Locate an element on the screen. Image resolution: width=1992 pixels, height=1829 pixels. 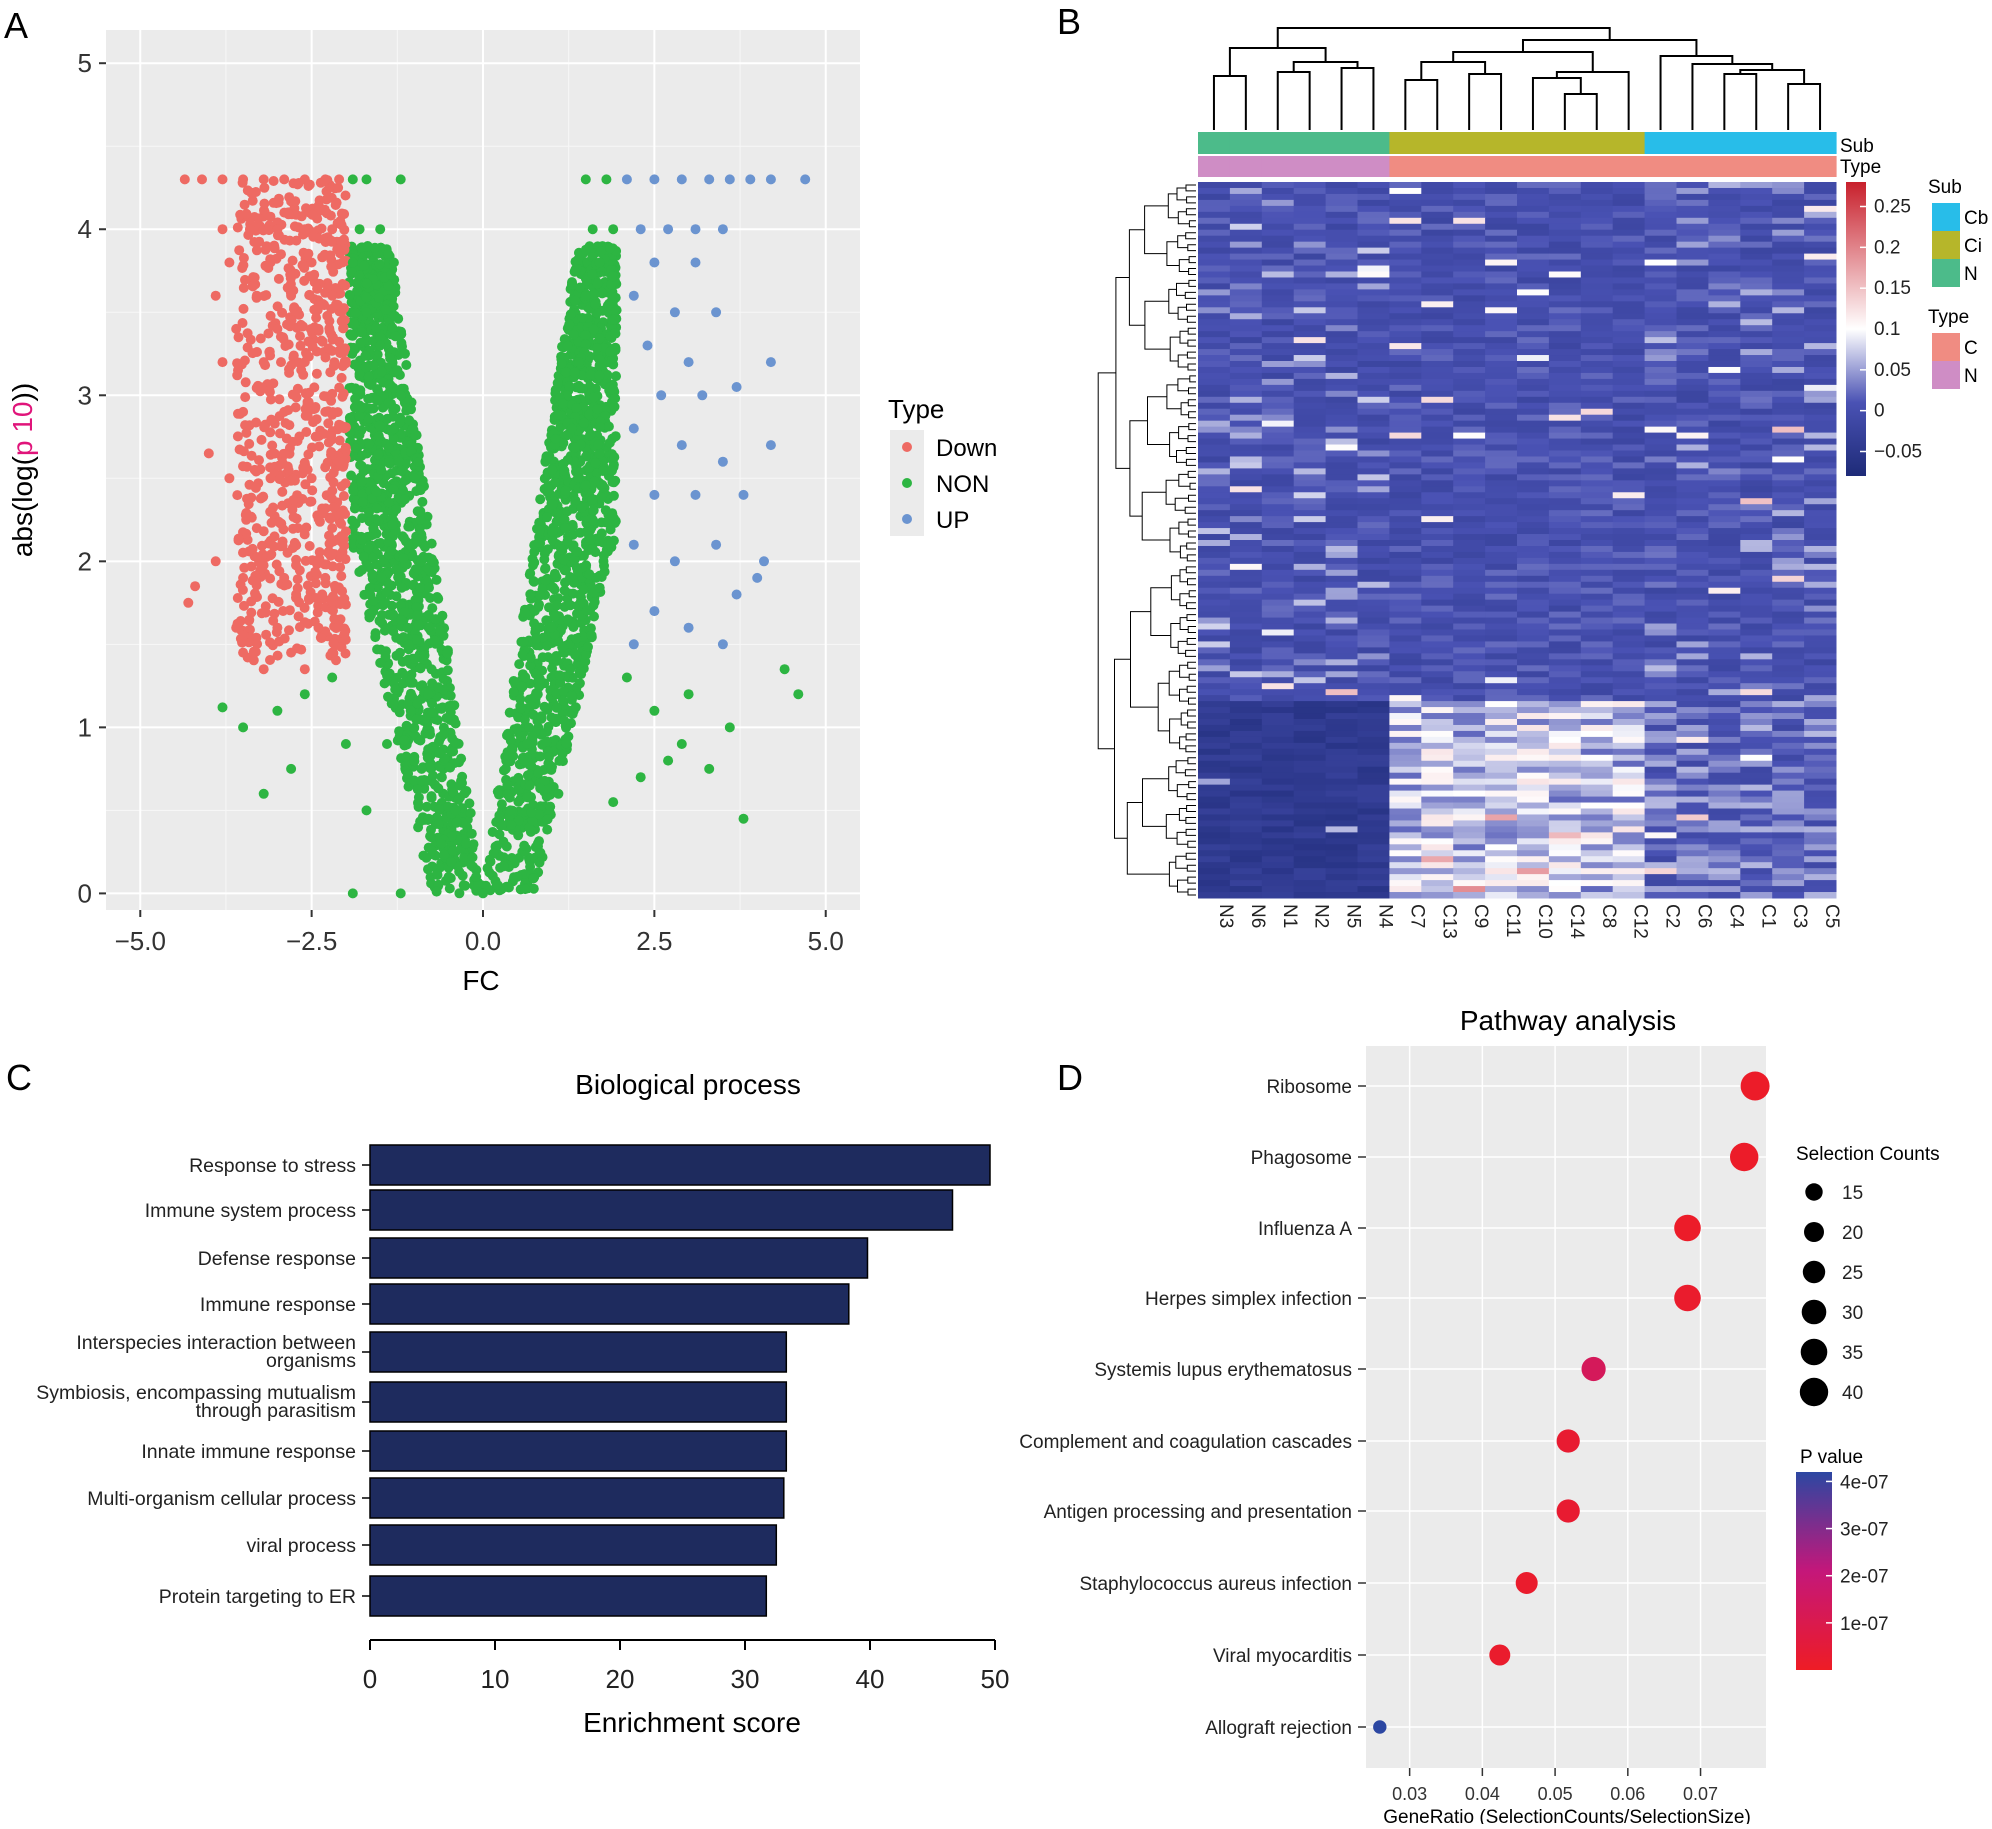
heatmap-sub-cell is located at coordinates (1405, 143).